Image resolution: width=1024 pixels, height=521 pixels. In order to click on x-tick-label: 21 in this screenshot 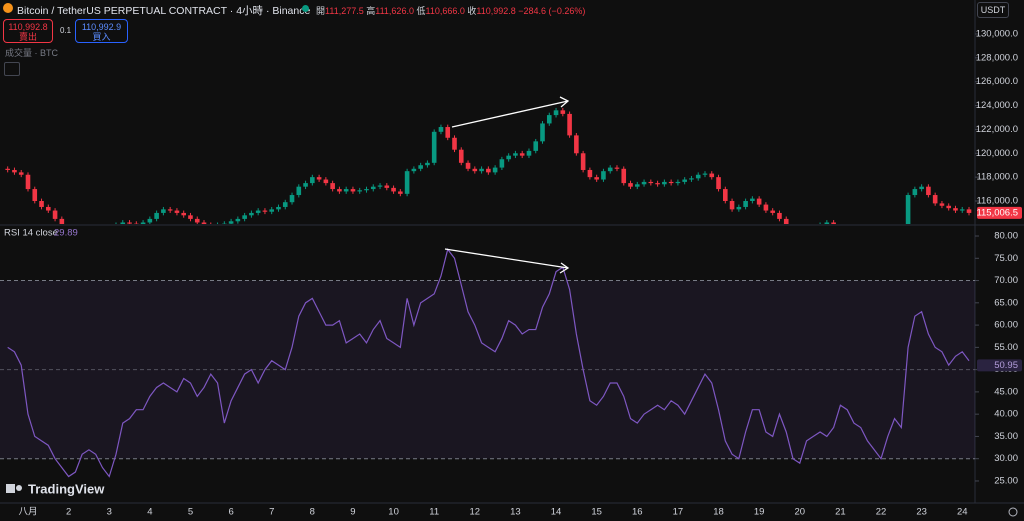, I will do `click(840, 512)`.